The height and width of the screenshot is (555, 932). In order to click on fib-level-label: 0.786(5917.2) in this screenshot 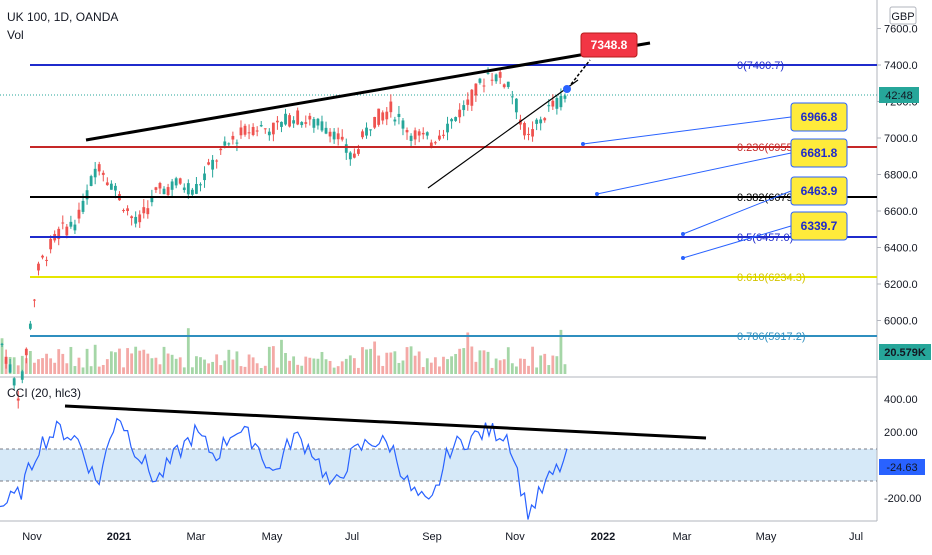, I will do `click(771, 337)`.